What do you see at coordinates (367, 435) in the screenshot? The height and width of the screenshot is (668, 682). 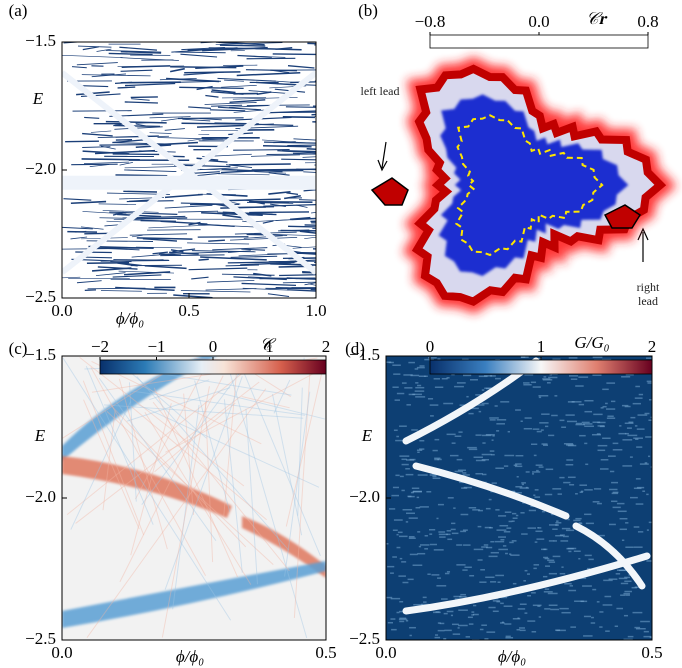 I see `y-axis-label: E` at bounding box center [367, 435].